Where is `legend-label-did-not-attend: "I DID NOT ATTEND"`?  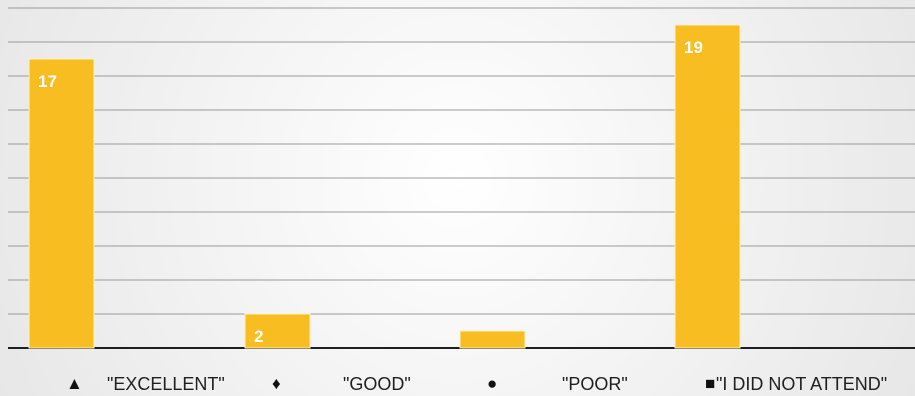 legend-label-did-not-attend: "I DID NOT ATTEND" is located at coordinates (802, 384).